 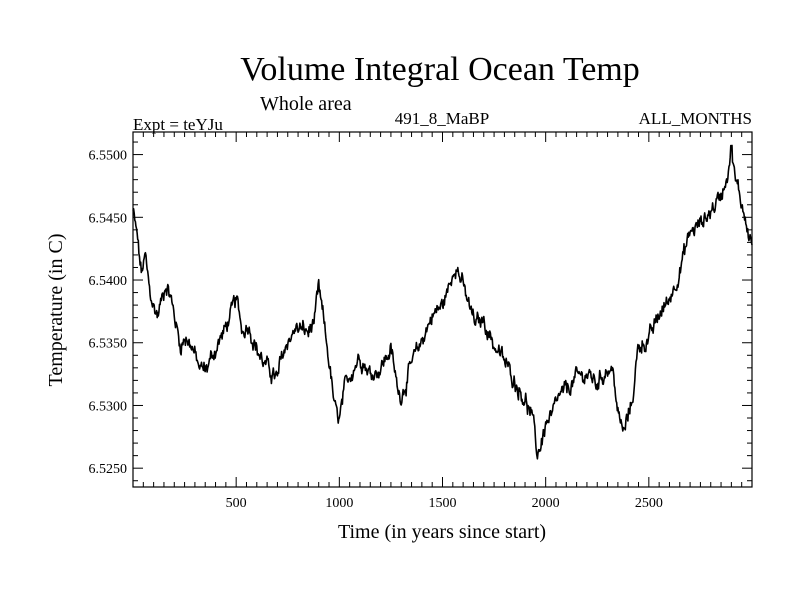 What do you see at coordinates (306, 104) in the screenshot?
I see `chart-subtitle: Whole area` at bounding box center [306, 104].